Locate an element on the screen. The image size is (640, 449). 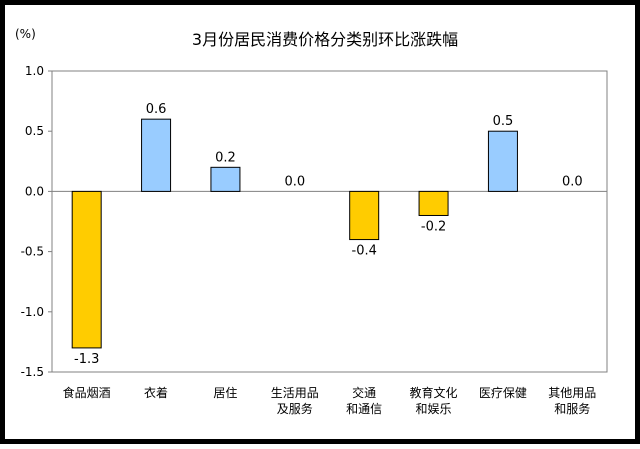
x-category-label: 和娱乐 is located at coordinates (434, 409).